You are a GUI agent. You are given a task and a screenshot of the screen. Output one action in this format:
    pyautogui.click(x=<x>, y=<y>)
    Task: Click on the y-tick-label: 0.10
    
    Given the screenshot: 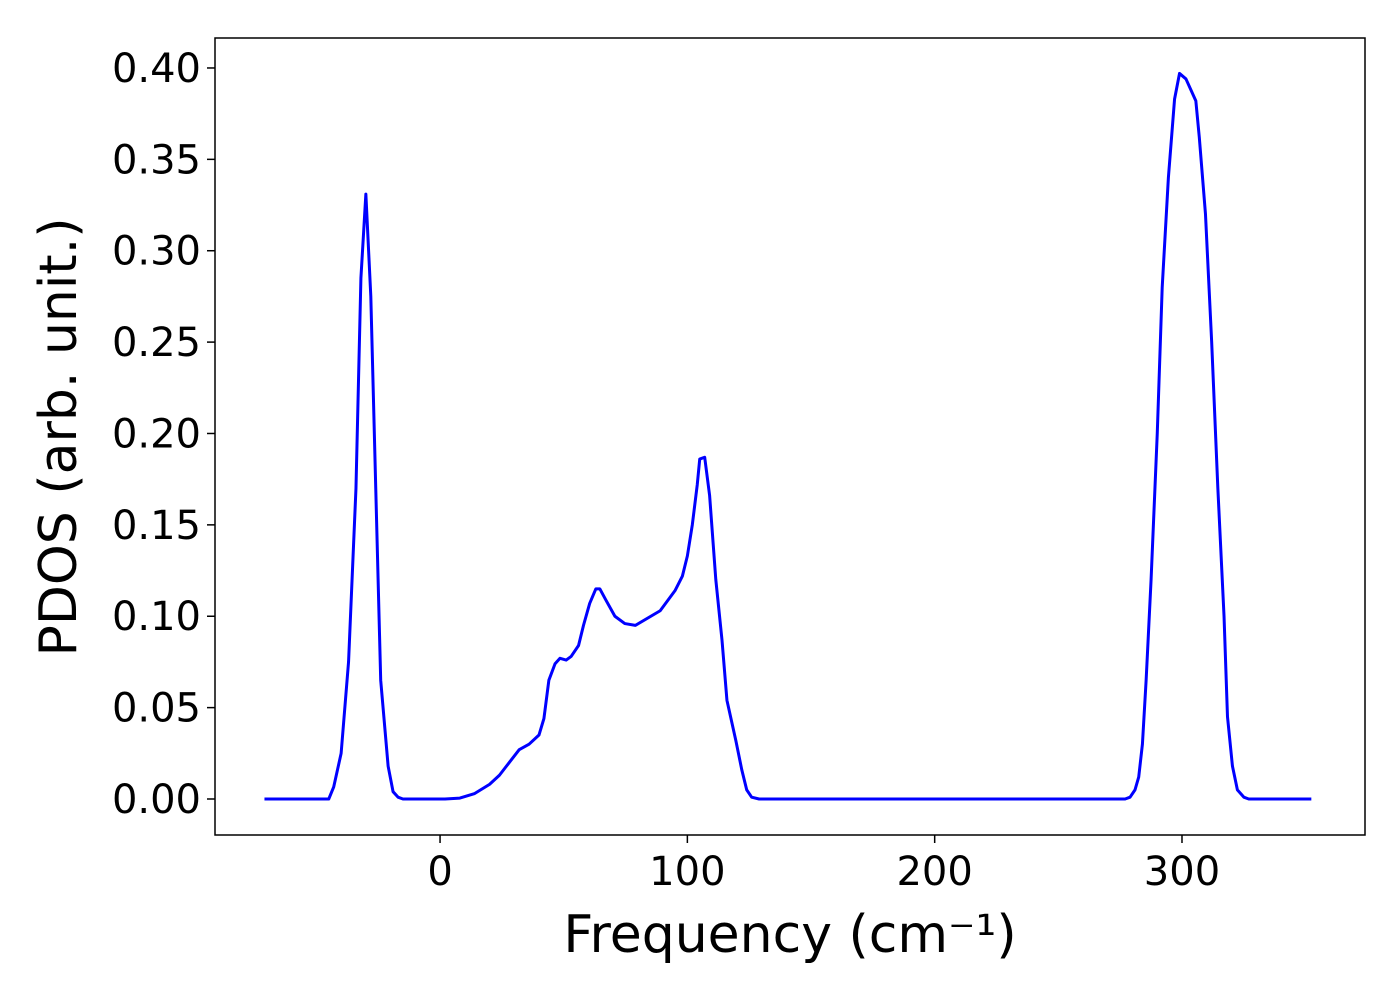 What is the action you would take?
    pyautogui.click(x=156, y=617)
    